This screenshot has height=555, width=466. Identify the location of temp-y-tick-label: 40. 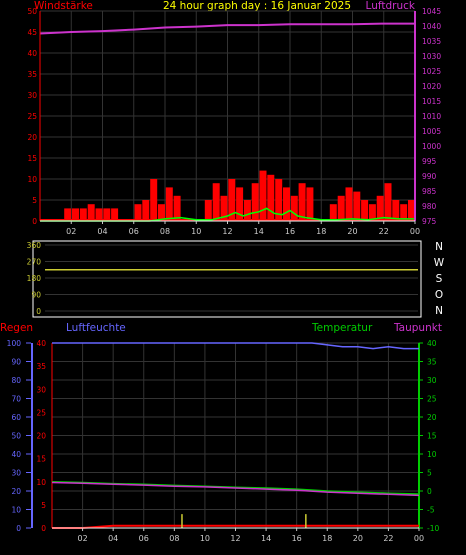
(432, 343).